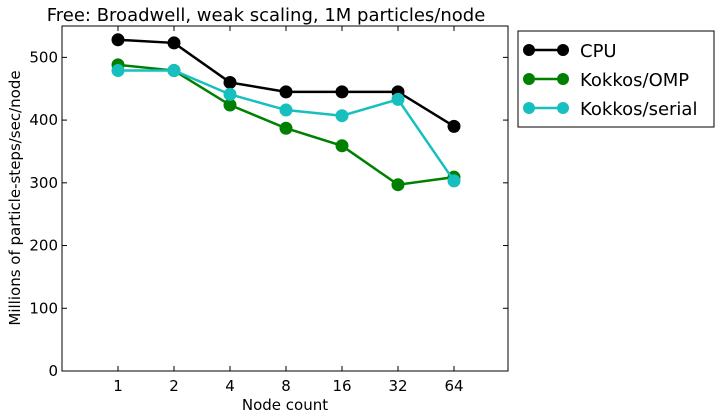 This screenshot has width=722, height=419. I want to click on x-tick-label: 4, so click(230, 386).